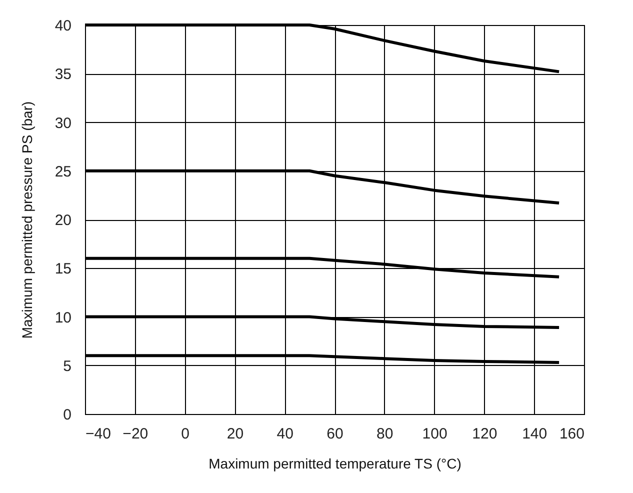 This screenshot has height=493, width=633. Describe the element at coordinates (67, 415) in the screenshot. I see `y-tick-label: 0` at that location.